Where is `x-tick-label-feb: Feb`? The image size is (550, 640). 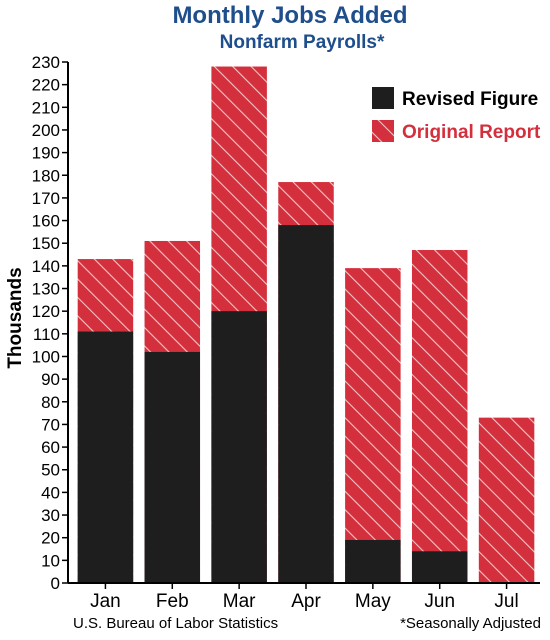
x-tick-label-feb: Feb is located at coordinates (172, 601).